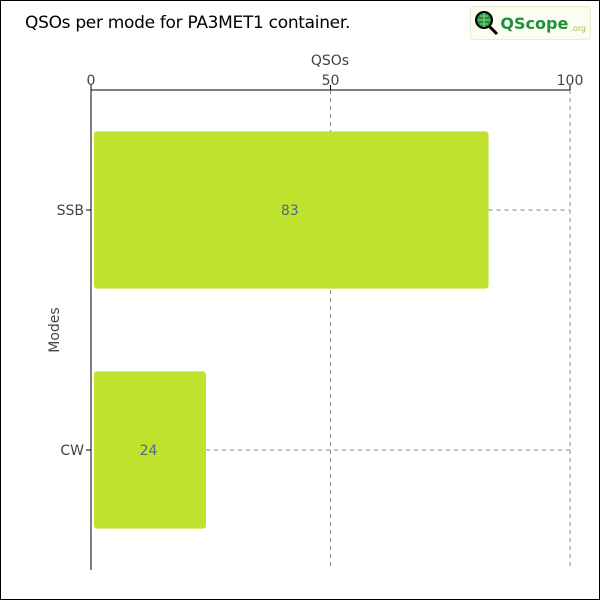  I want to click on bar-cw, so click(150, 450).